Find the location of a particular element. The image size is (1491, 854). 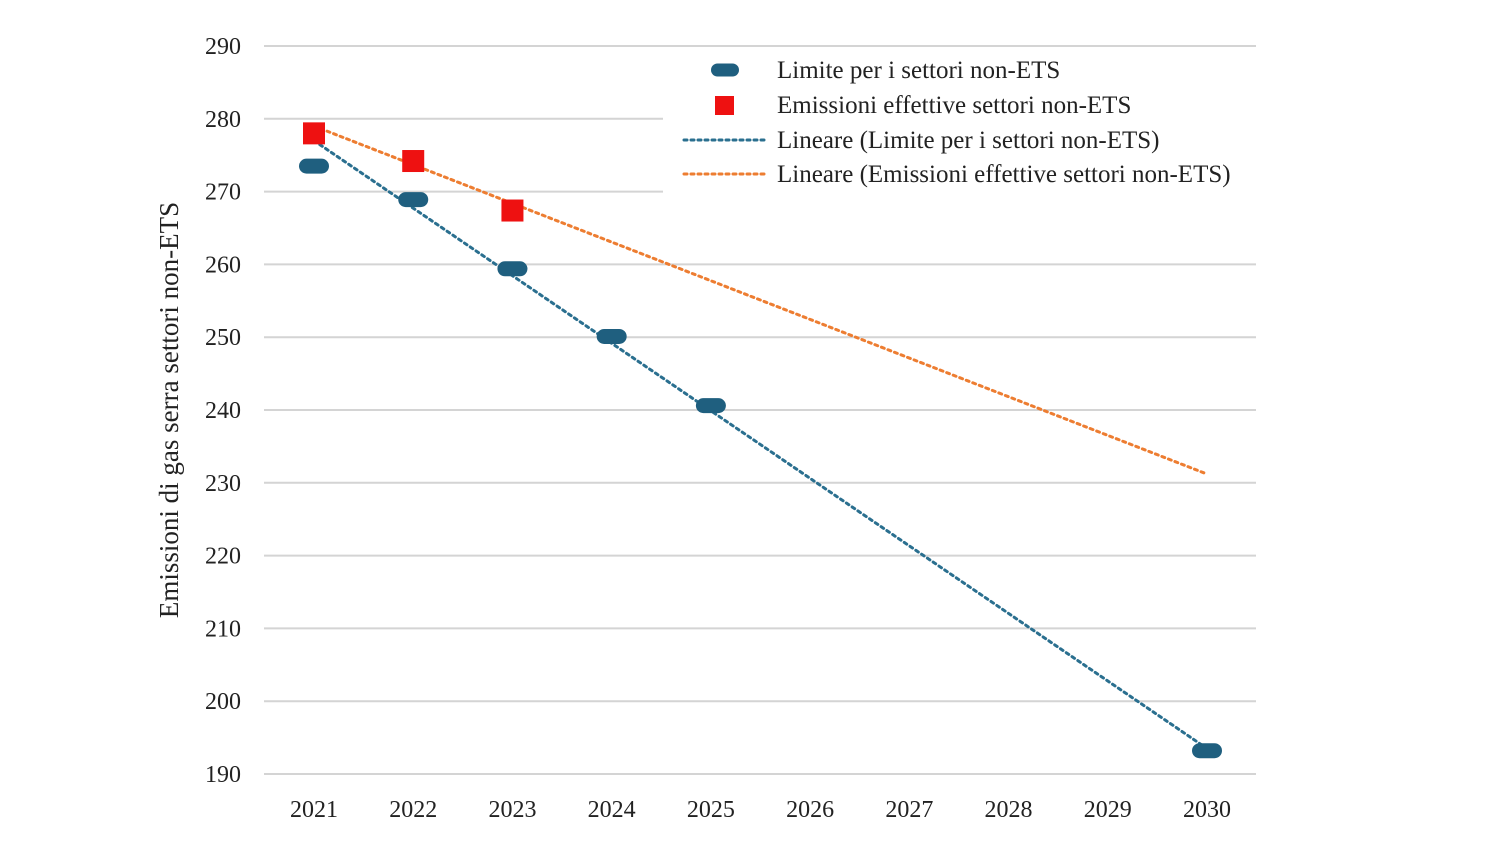

y-tick-label: 270 is located at coordinates (223, 193).